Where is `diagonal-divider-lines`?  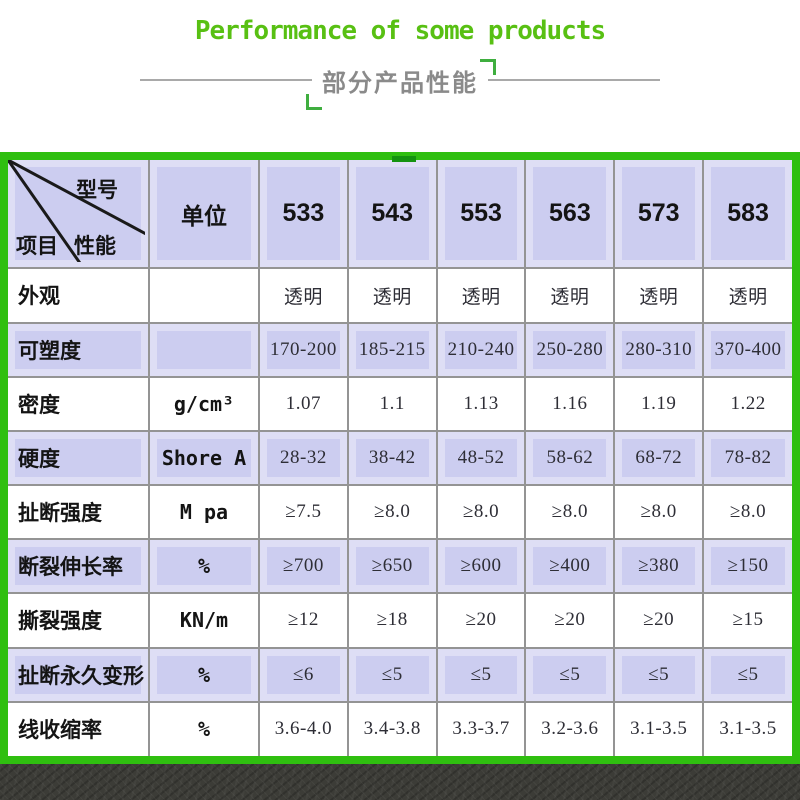
diagonal-divider-lines is located at coordinates (77, 212).